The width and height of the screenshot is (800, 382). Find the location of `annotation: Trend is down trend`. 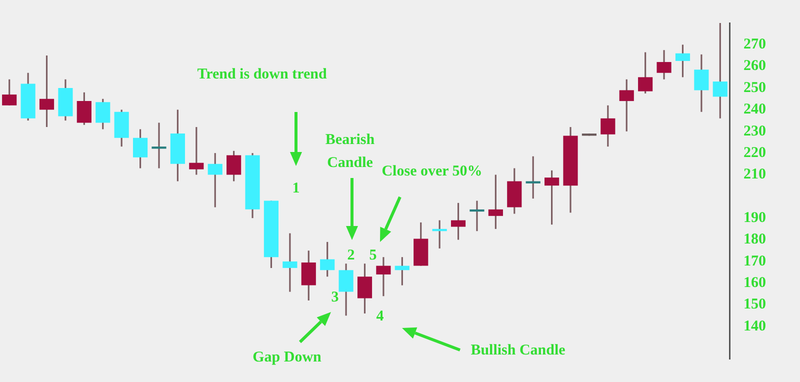

annotation: Trend is down trend is located at coordinates (262, 75).